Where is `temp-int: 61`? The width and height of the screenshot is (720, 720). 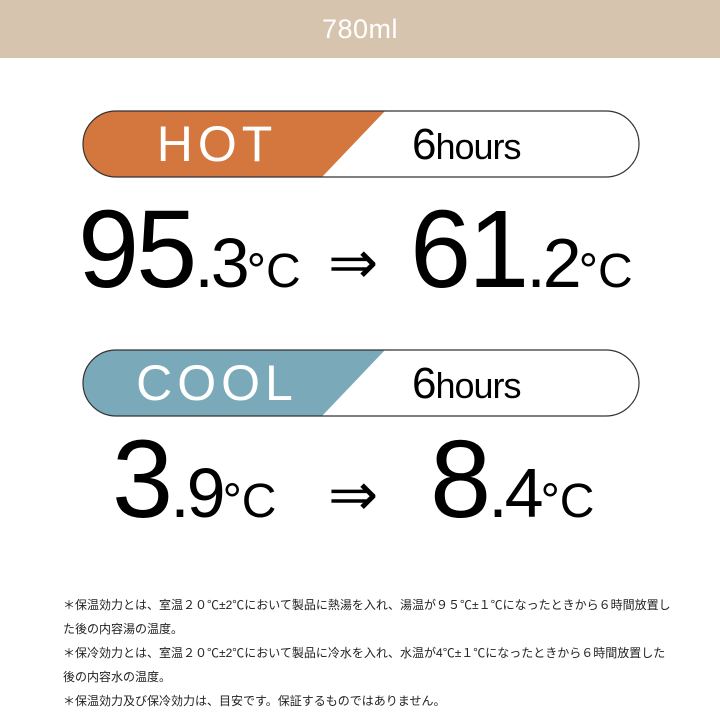 temp-int: 61 is located at coordinates (469, 249).